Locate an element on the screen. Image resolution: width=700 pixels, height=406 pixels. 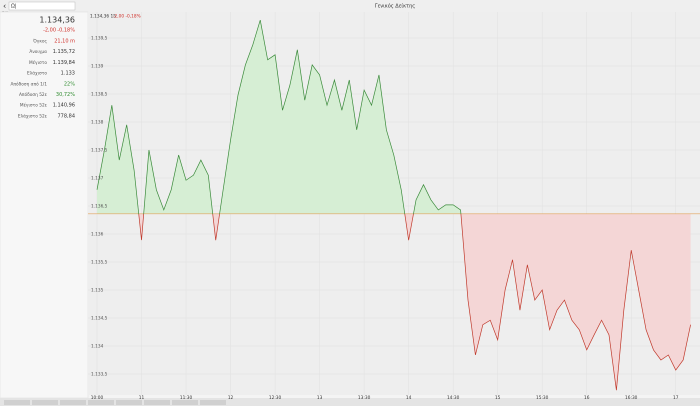
stat-value: 30,72% is located at coordinates (65, 95).